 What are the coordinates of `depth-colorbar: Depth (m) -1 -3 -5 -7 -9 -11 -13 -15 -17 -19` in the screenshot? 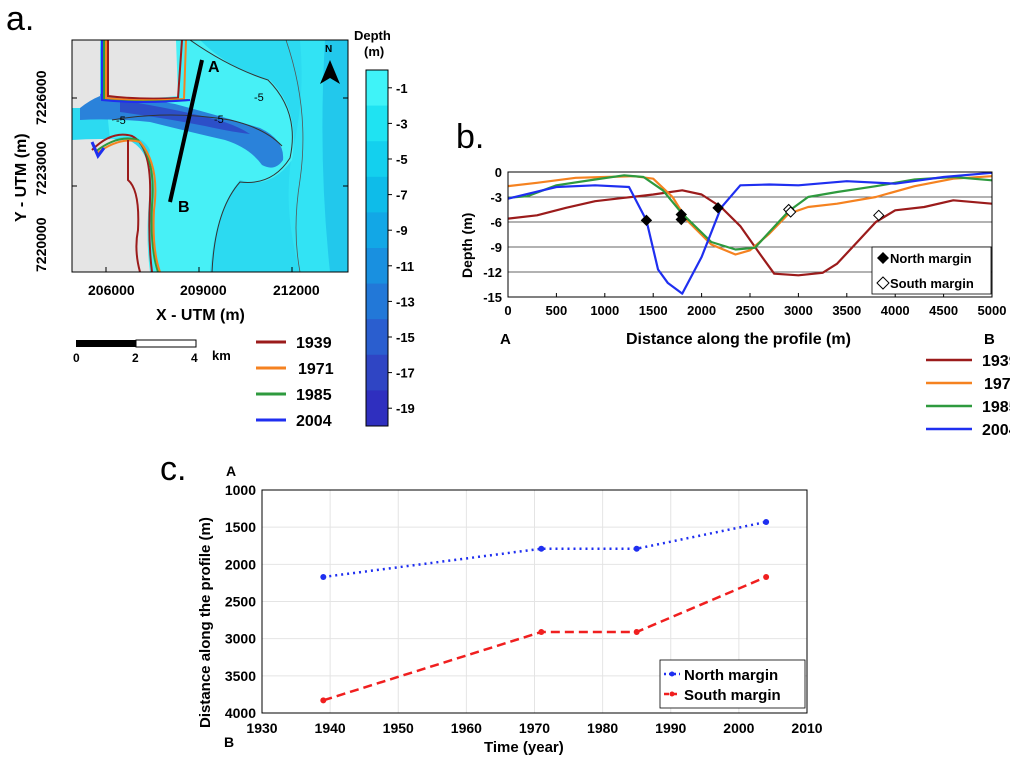 It's located at (384, 227).